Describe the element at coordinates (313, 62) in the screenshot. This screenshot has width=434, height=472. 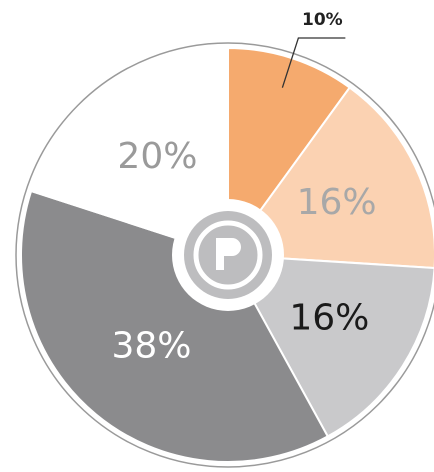
I see `leader-line` at that location.